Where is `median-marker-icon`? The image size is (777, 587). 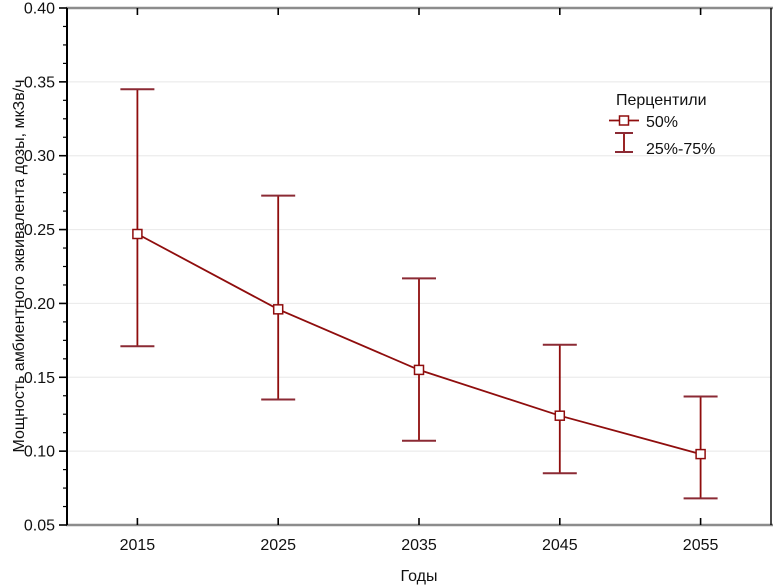 median-marker-icon is located at coordinates (624, 120).